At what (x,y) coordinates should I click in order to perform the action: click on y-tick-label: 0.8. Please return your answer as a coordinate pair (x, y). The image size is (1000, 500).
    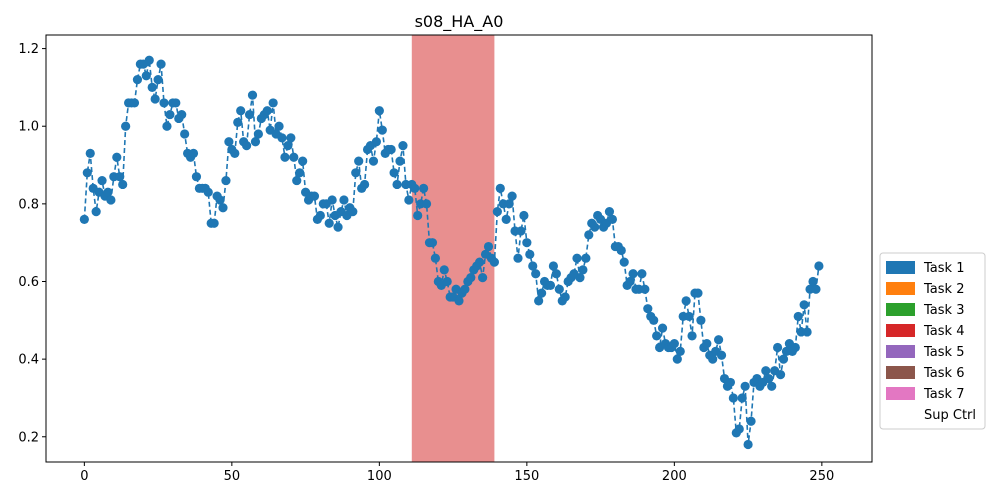
    Looking at the image, I should click on (28, 204).